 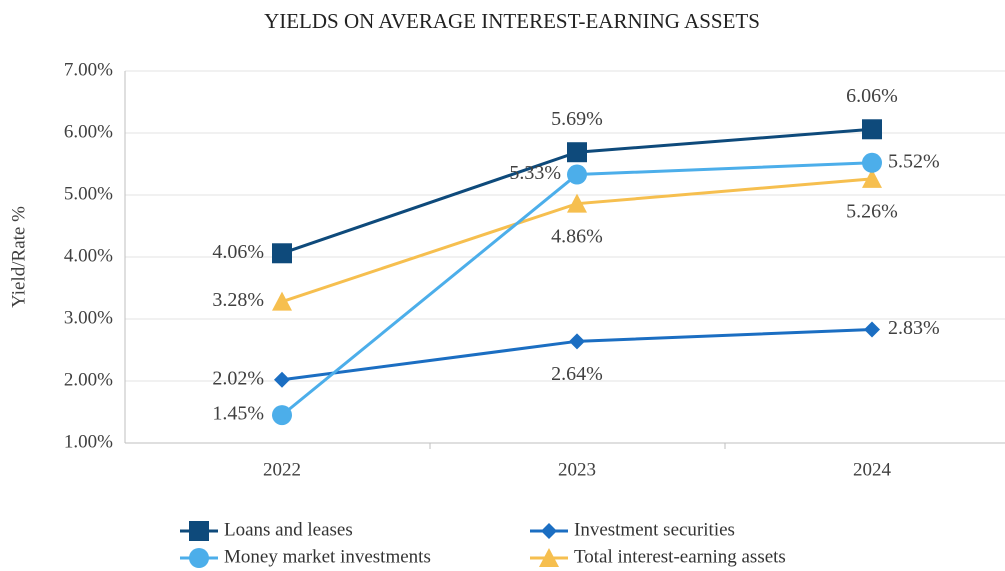 I want to click on y-axis-label: Yield/Rate %, so click(x=18, y=257).